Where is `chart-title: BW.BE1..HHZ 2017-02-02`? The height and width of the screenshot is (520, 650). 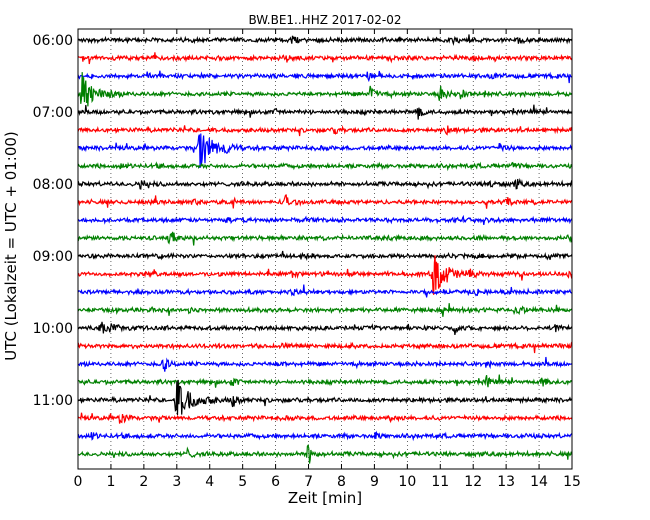 chart-title: BW.BE1..HHZ 2017-02-02 is located at coordinates (324, 20).